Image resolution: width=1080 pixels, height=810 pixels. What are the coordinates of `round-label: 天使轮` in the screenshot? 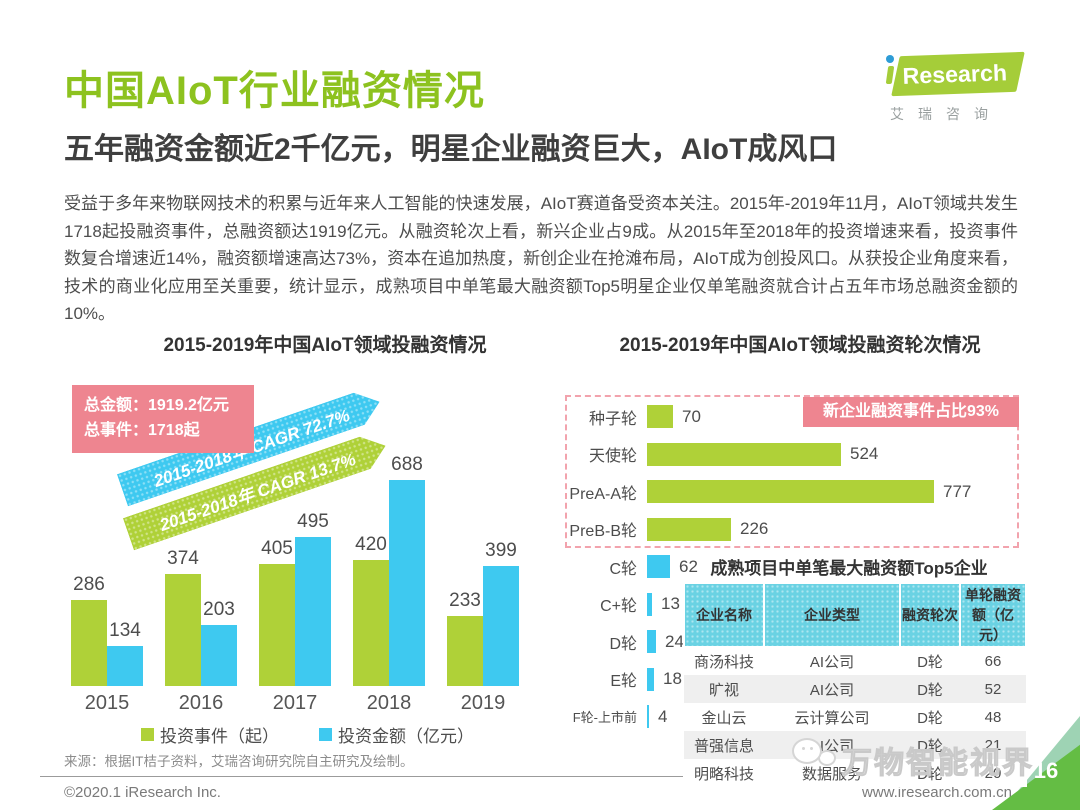 It's located at (612, 457).